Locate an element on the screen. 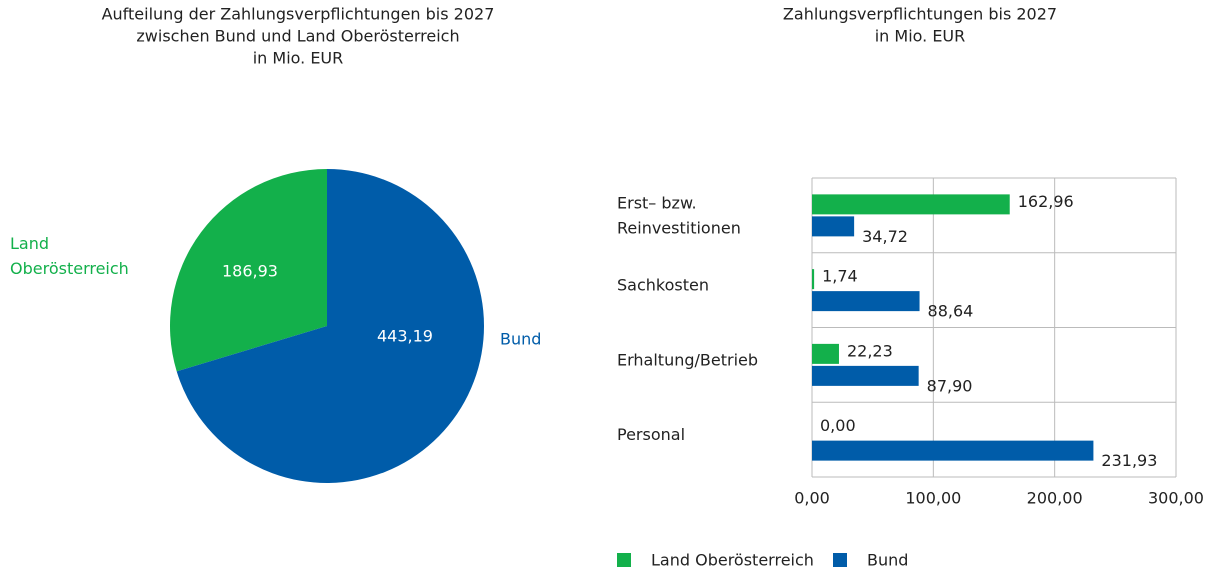 Image resolution: width=1221 pixels, height=569 pixels. pie-value-label: 186,93 is located at coordinates (250, 271).